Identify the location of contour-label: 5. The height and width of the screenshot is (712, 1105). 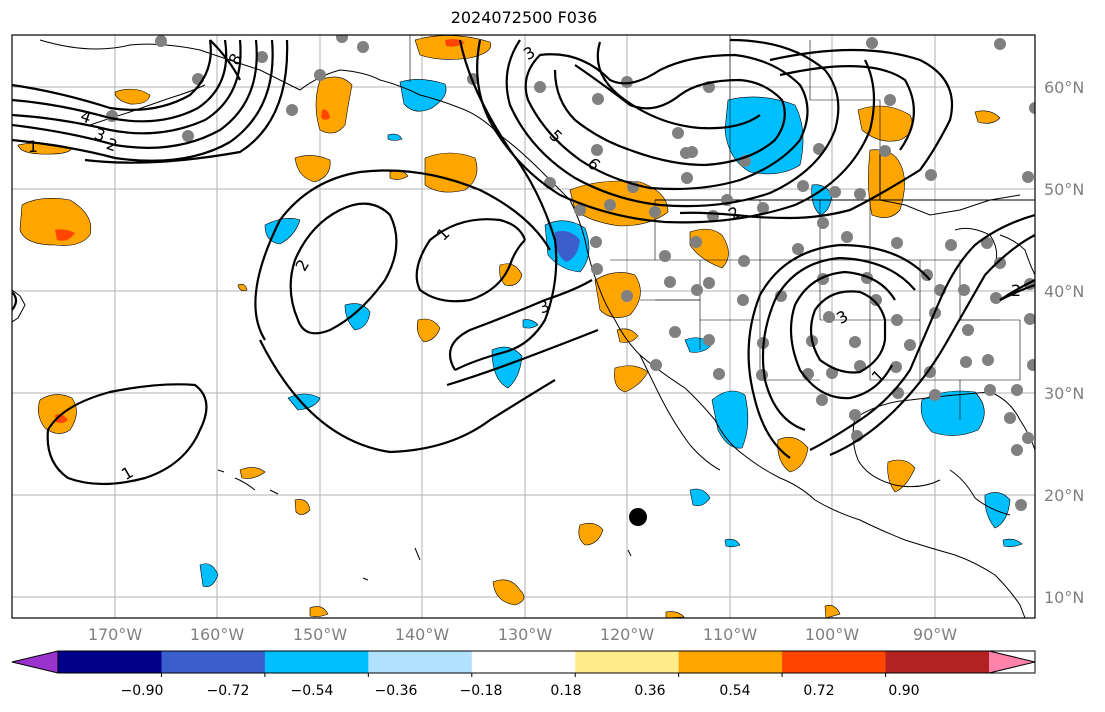
(556, 136).